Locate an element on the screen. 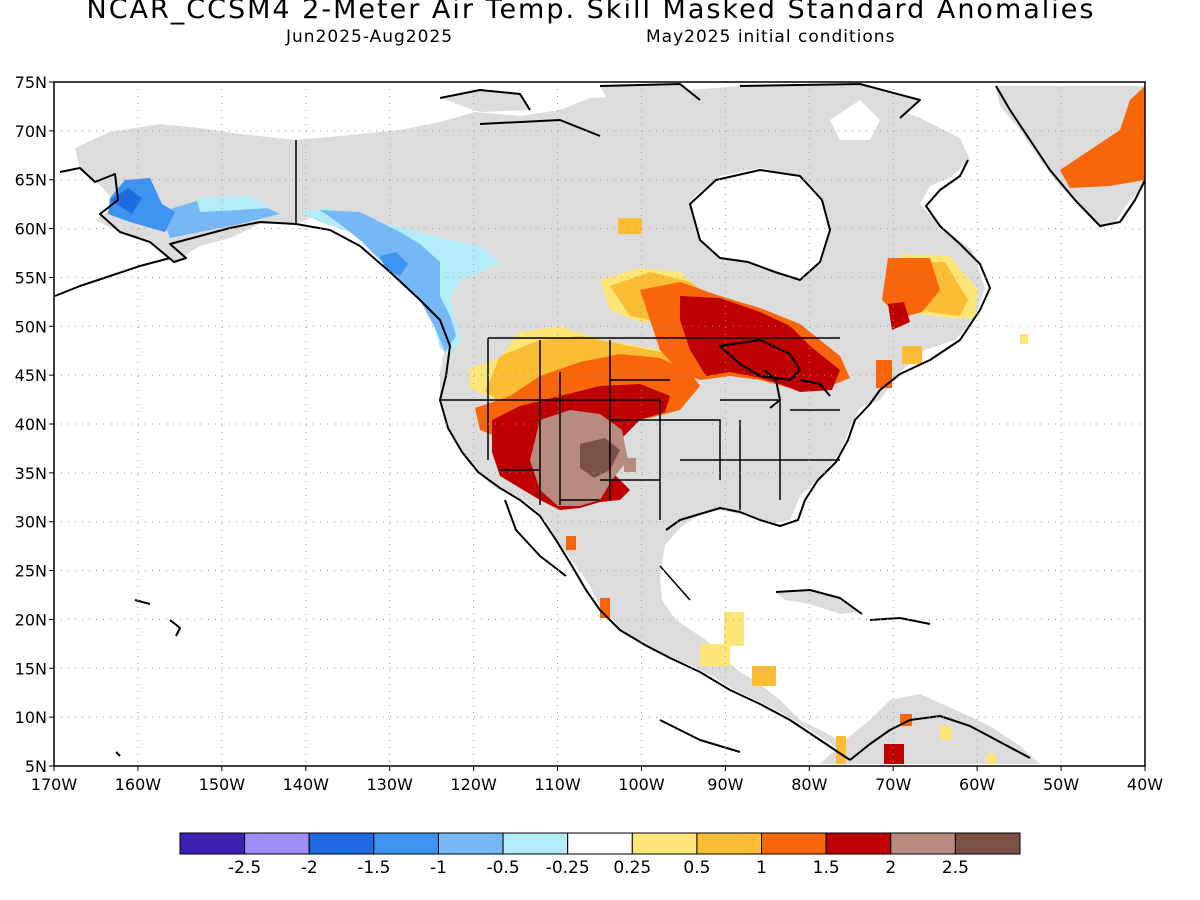 Image resolution: width=1200 pixels, height=900 pixels. lon-label: 130W is located at coordinates (390, 784).